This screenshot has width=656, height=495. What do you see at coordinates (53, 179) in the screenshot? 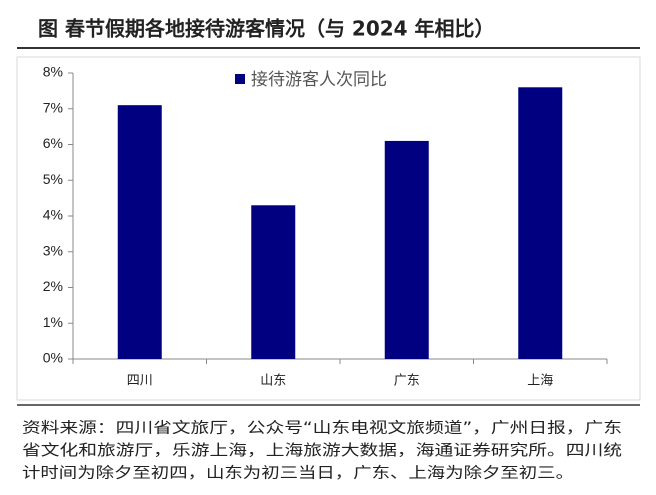
I see `y-tick-label: 5%` at bounding box center [53, 179].